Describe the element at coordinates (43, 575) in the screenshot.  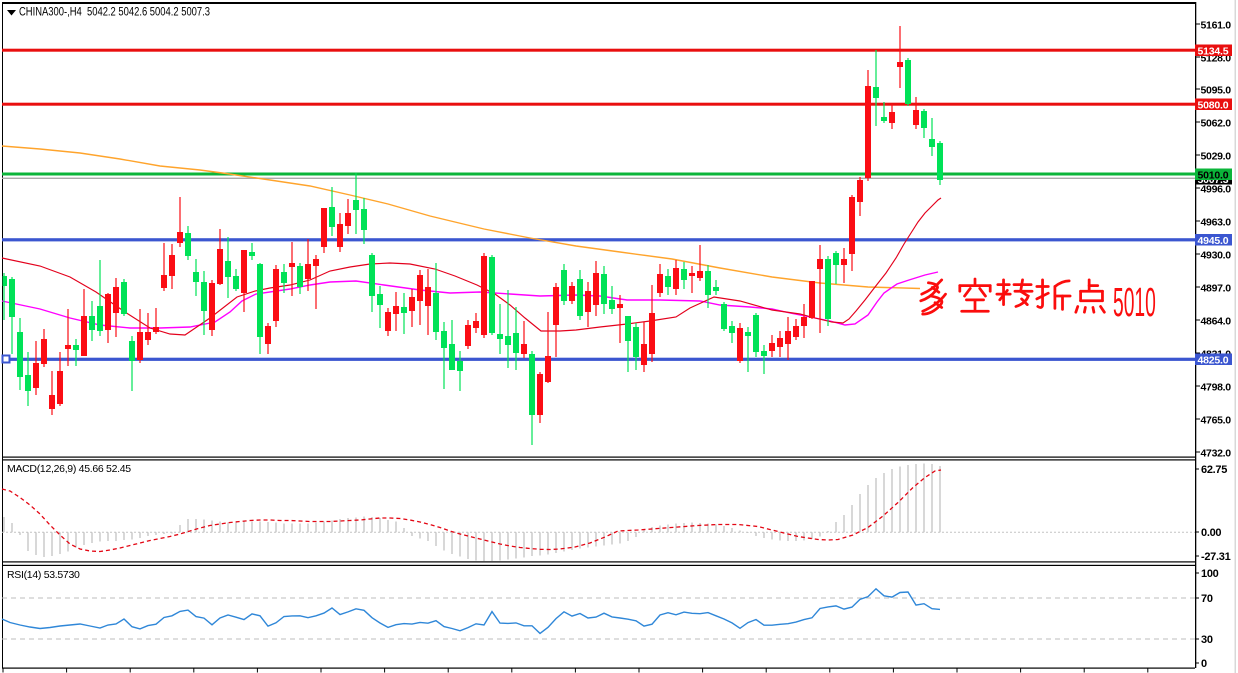
I see `svg-text: RSI(14) 53.5730` at that location.